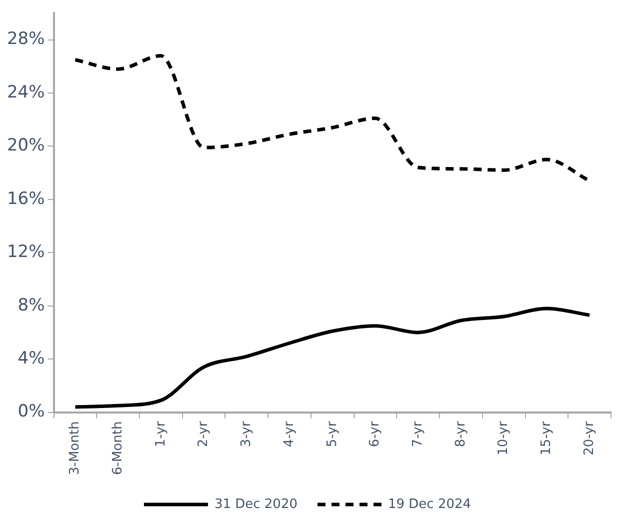 The height and width of the screenshot is (521, 619). I want to click on y-tick-label: 28%, so click(25, 39).